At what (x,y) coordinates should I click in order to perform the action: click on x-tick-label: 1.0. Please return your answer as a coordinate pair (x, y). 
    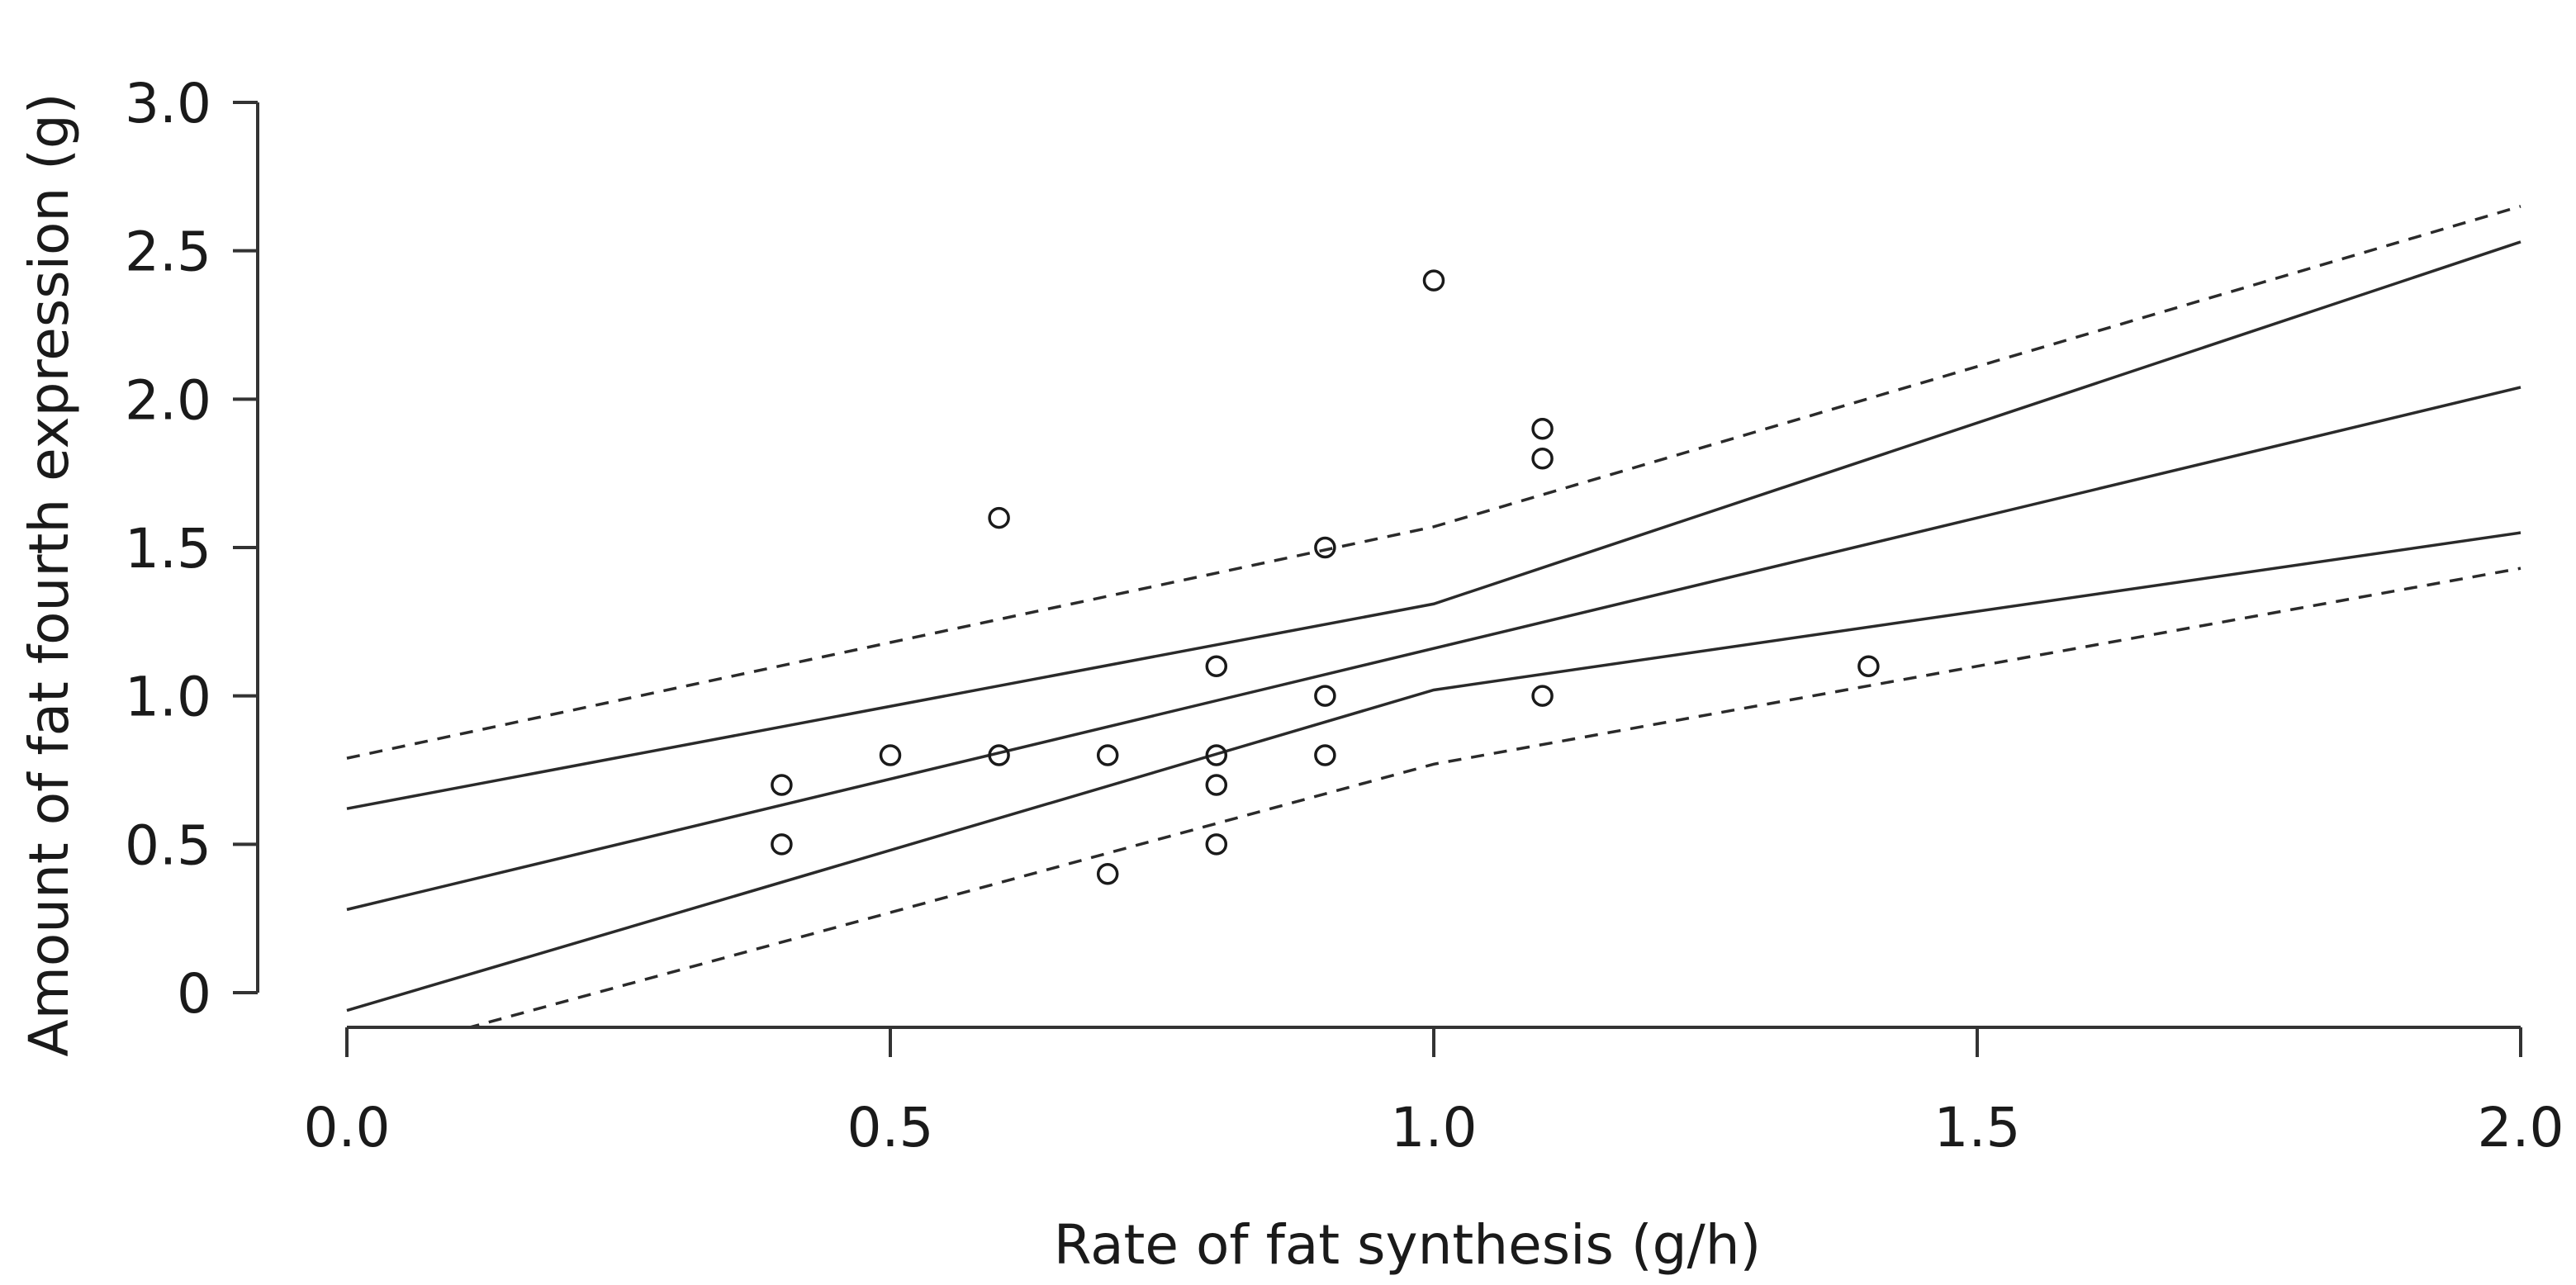
    Looking at the image, I should click on (1434, 1127).